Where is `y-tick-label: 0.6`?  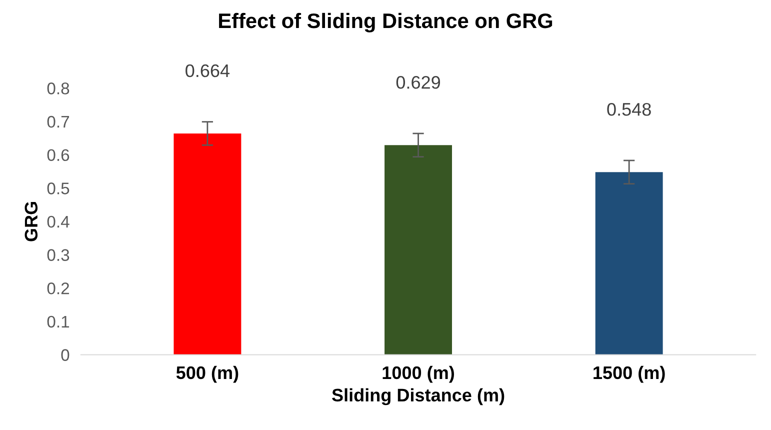
y-tick-label: 0.6 is located at coordinates (58, 155).